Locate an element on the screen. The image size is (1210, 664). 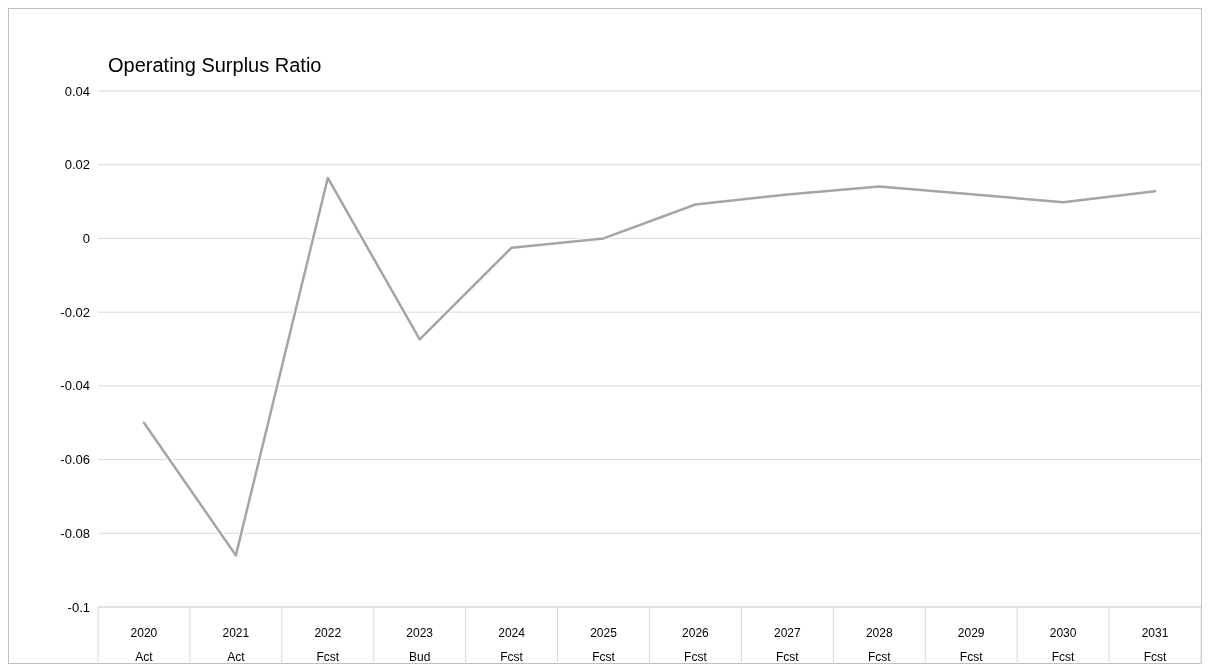
x-tick-label: 2021 Act is located at coordinates (236, 645).